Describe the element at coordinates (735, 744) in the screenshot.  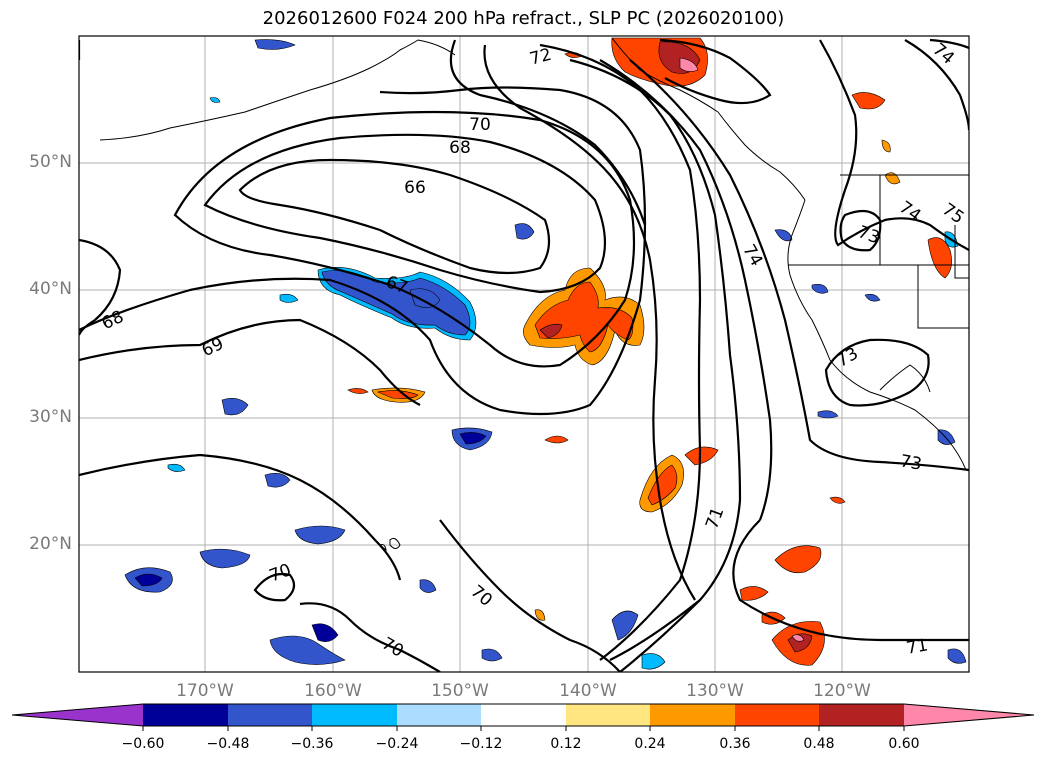
I see `colorbar-tick-label: 0.36` at that location.